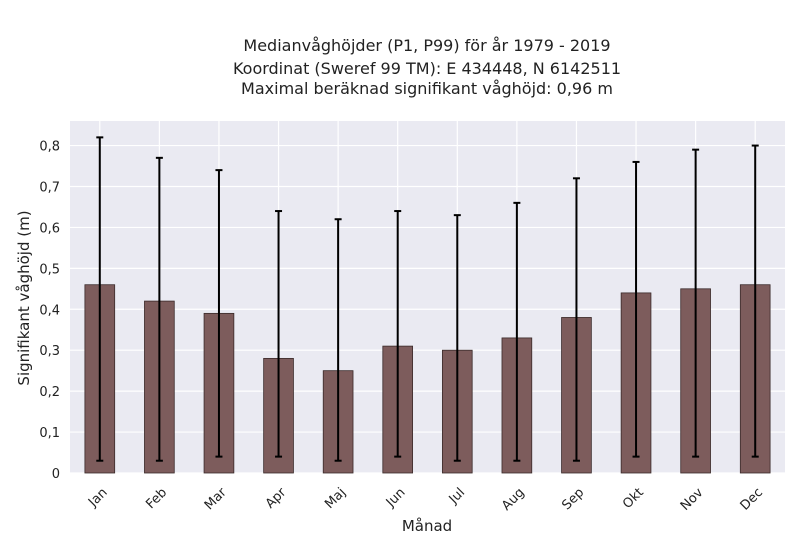  Describe the element at coordinates (279, 334) in the screenshot. I see `error-bar-apr` at that location.